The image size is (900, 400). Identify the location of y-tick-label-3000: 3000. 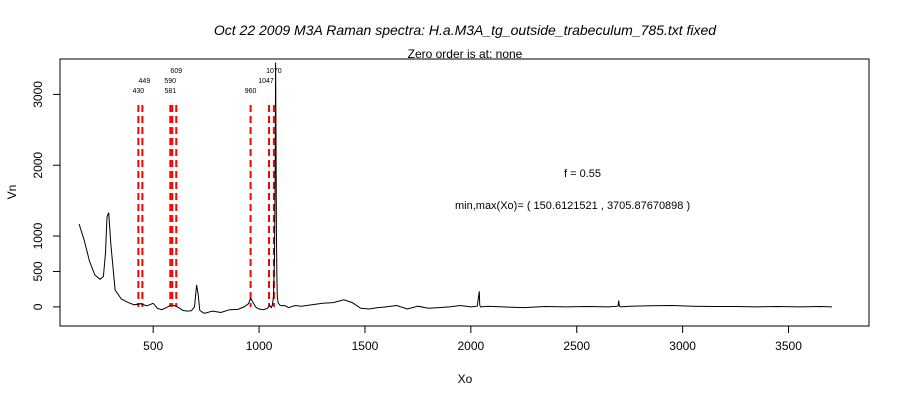
(38, 94).